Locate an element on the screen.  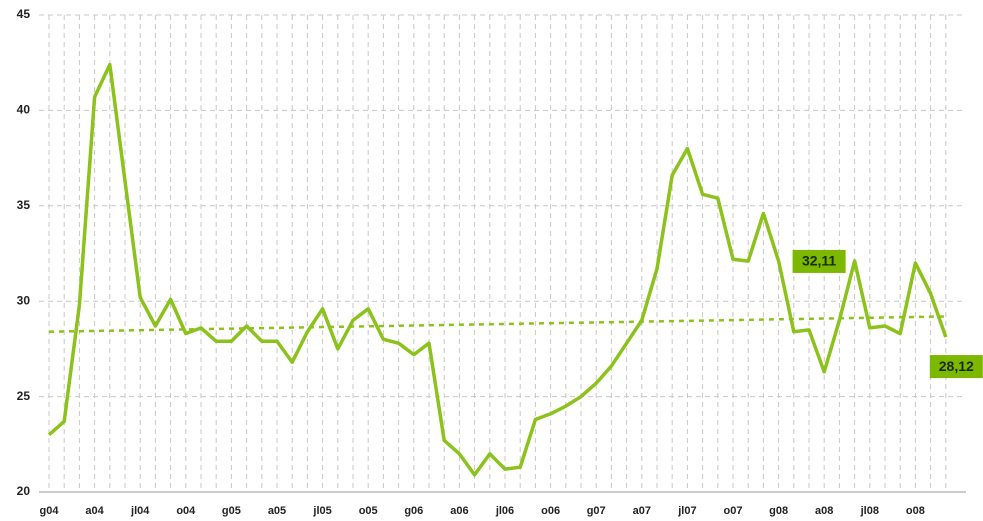
x-tick-label: a05 is located at coordinates (277, 511).